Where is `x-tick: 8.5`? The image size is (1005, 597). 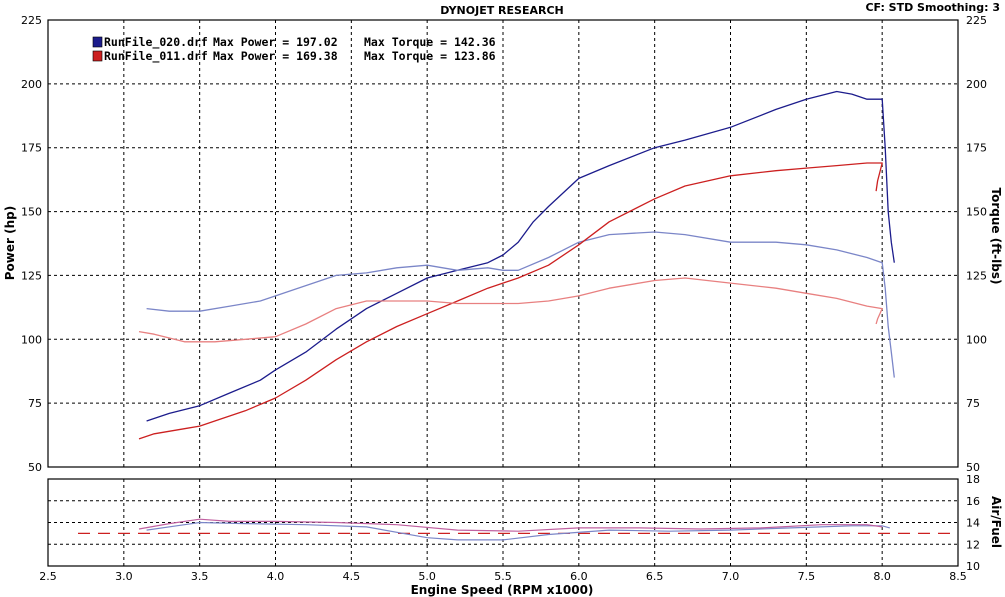
x-tick: 8.5 is located at coordinates (958, 576).